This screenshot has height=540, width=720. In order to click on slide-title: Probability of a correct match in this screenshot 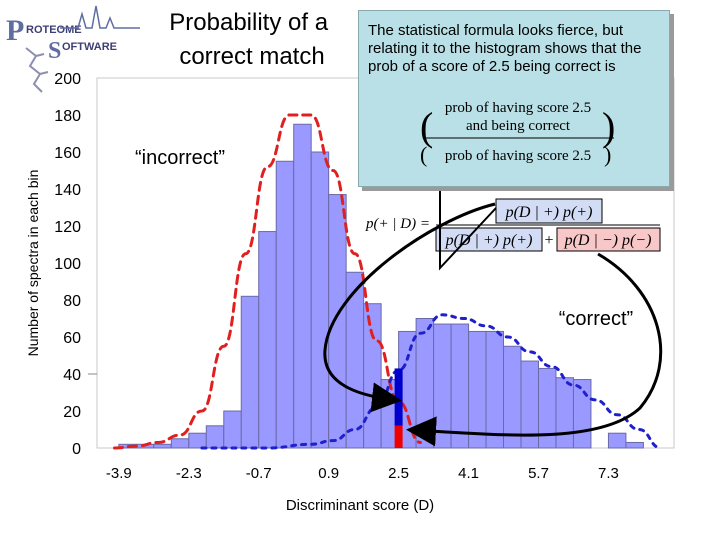, I will do `click(251, 39)`.